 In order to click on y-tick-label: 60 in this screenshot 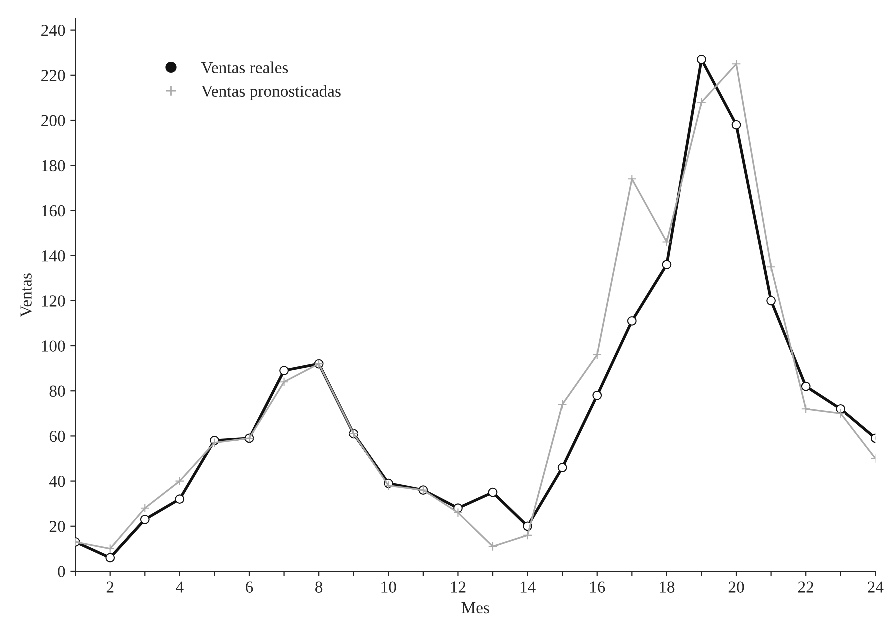, I will do `click(58, 436)`.